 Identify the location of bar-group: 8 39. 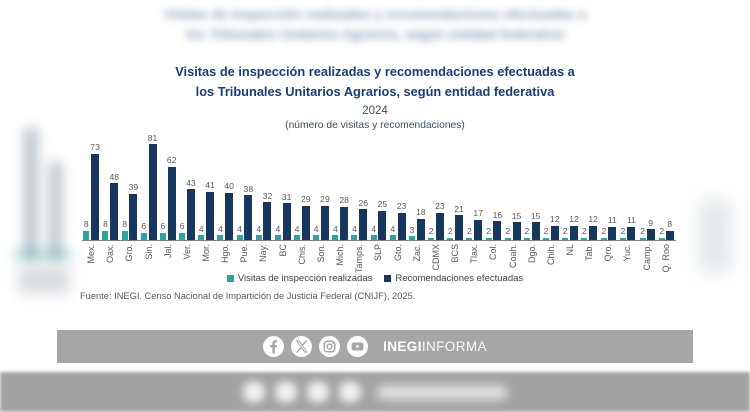
(129, 211).